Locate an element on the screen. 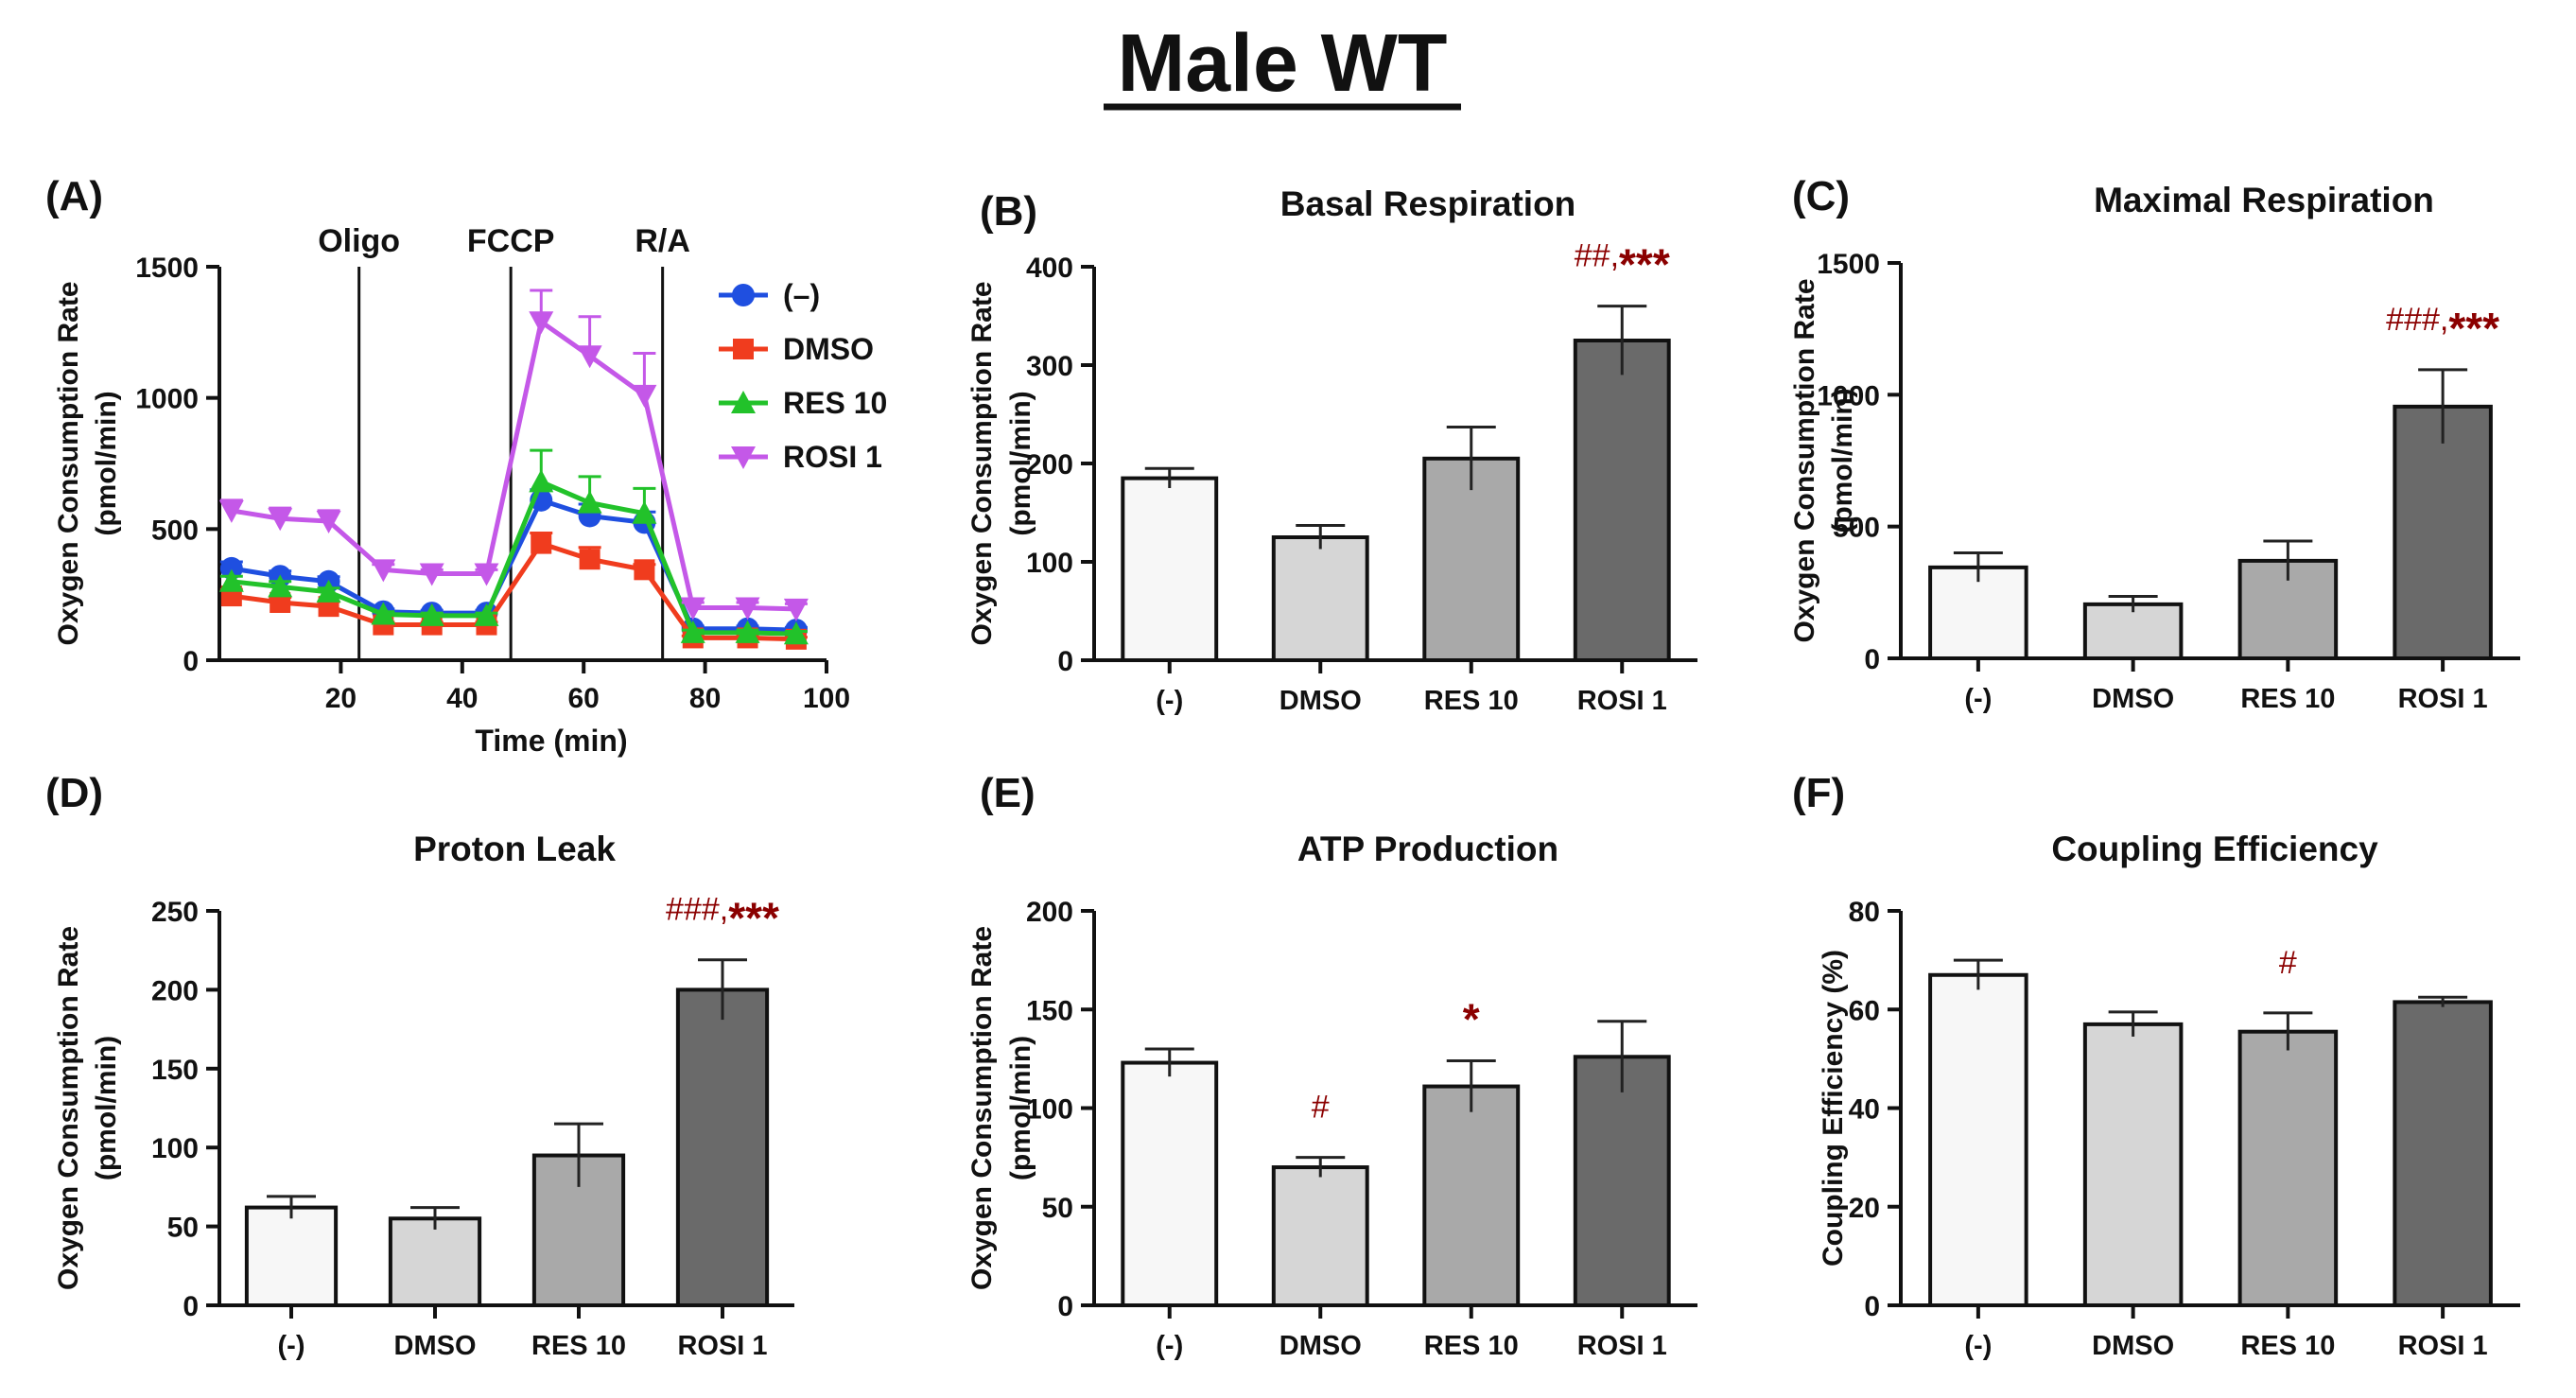 The height and width of the screenshot is (1398, 2576). panel-title: ATP Production is located at coordinates (1427, 849).